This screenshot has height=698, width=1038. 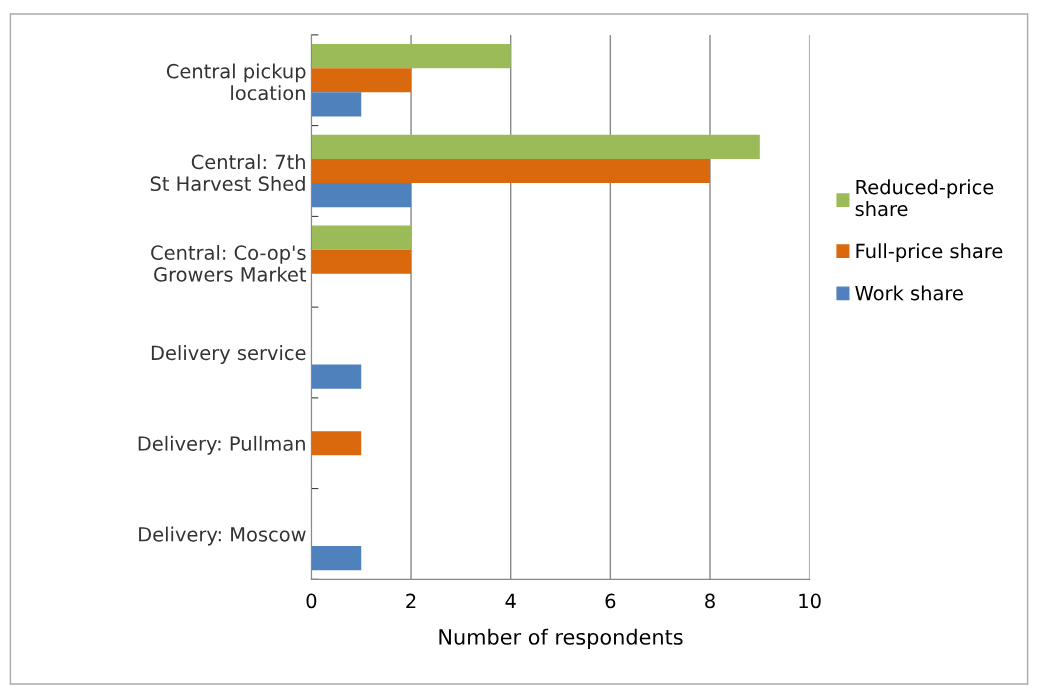 I want to click on y-tick-label: Delivery service, so click(x=228, y=354).